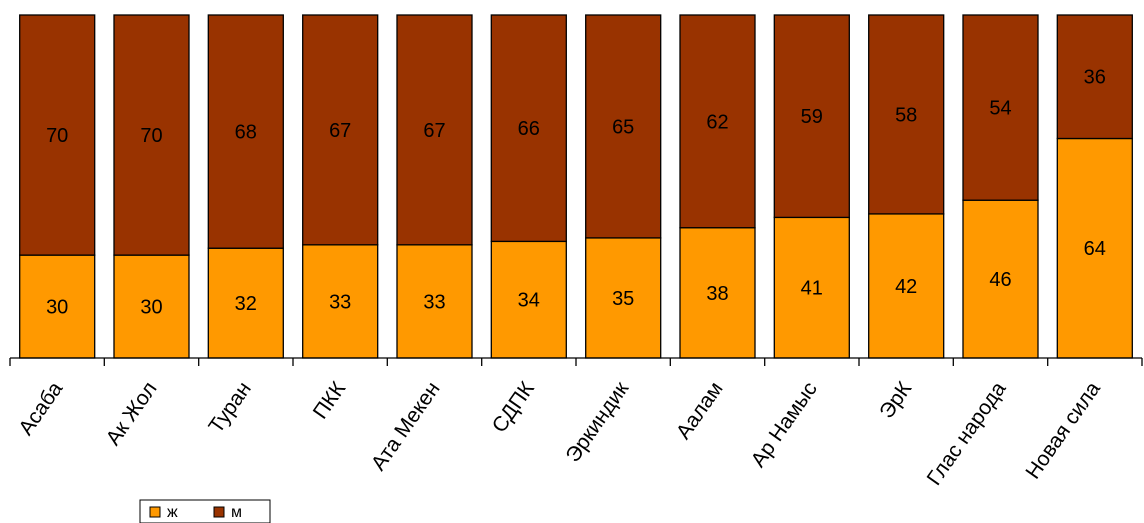  I want to click on category-label-3: Туран, so click(229, 408).